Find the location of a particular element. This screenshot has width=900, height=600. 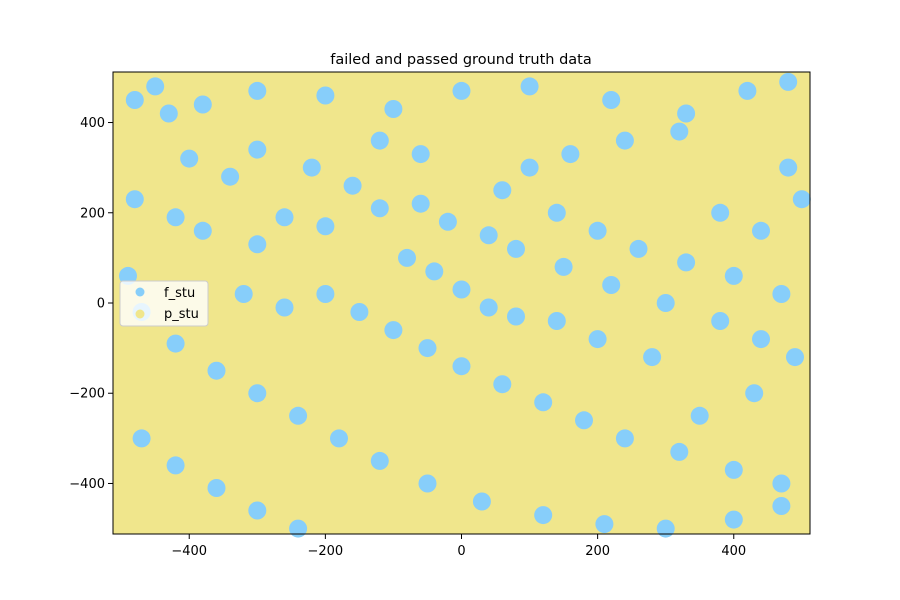

legend-label-p-stu: p_stu is located at coordinates (181, 314).